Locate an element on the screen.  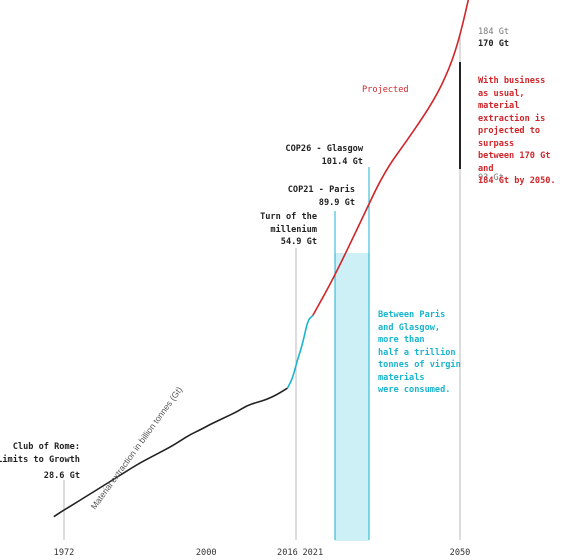
bau-line-1: With business is located at coordinates (512, 81).